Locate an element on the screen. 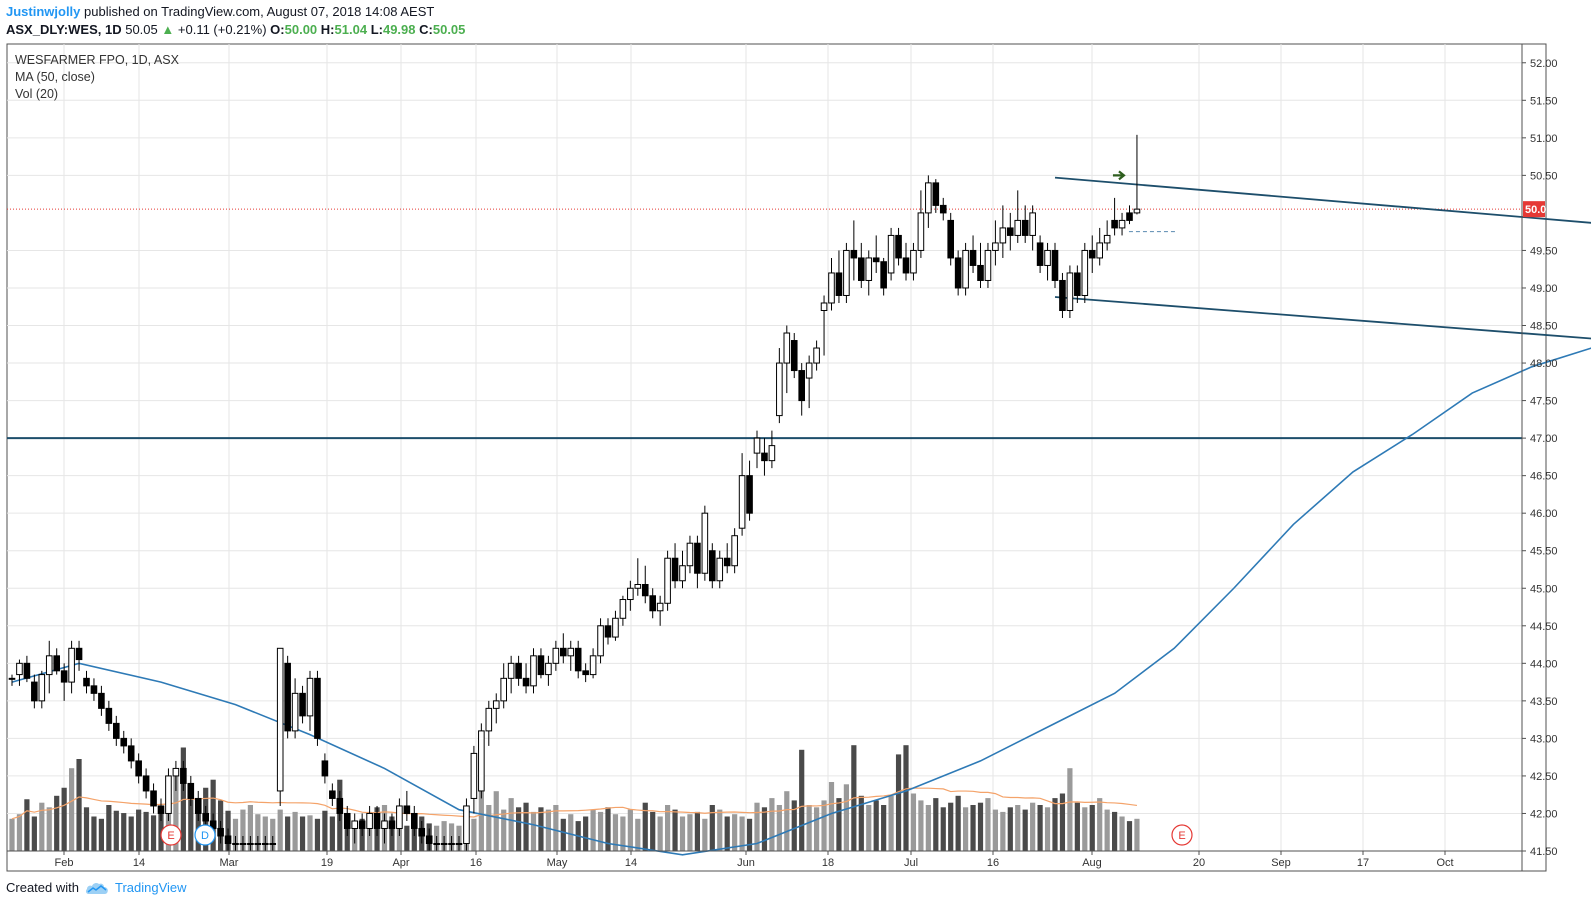 The height and width of the screenshot is (919, 1591). ma-indicator-label: MA (50, close) is located at coordinates (55, 77).